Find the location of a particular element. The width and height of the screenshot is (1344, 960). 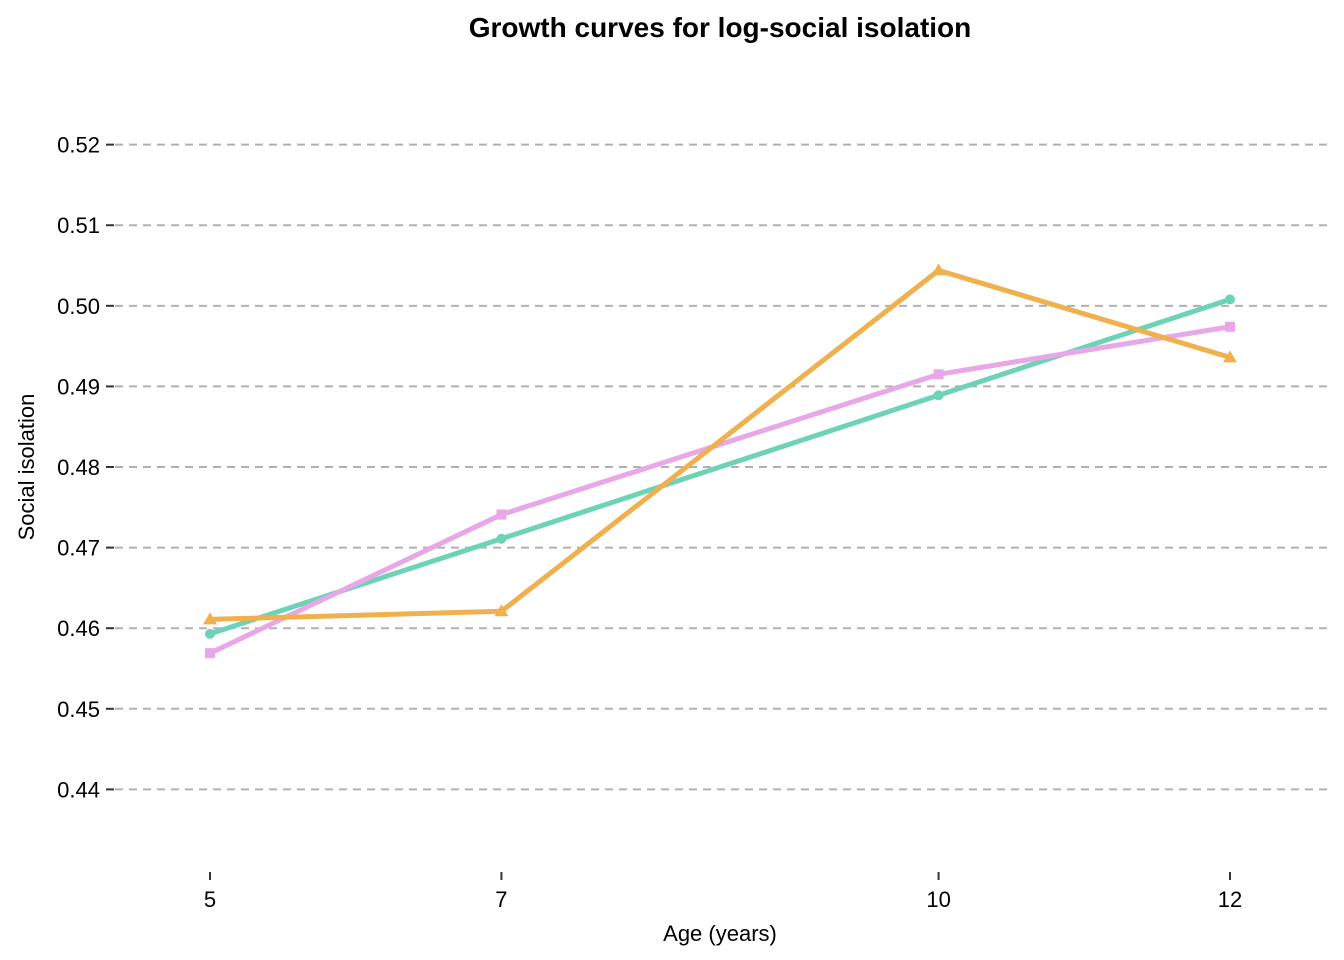

y-tick-label: 0.50 is located at coordinates (78, 306).